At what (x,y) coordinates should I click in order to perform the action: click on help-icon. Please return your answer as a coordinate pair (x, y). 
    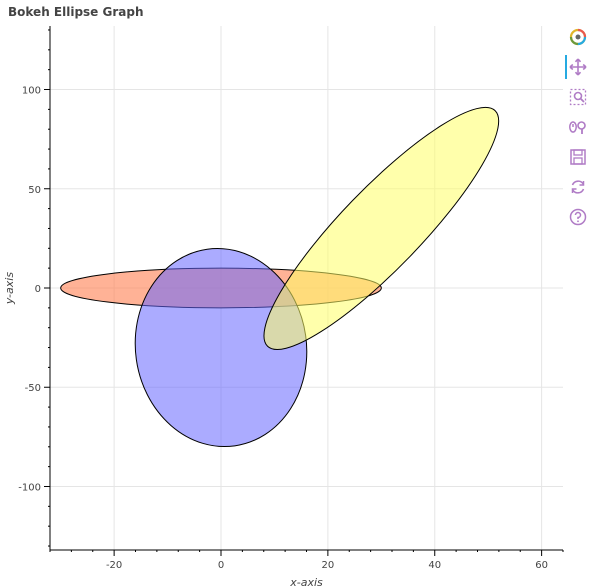
    Looking at the image, I should click on (578, 217).